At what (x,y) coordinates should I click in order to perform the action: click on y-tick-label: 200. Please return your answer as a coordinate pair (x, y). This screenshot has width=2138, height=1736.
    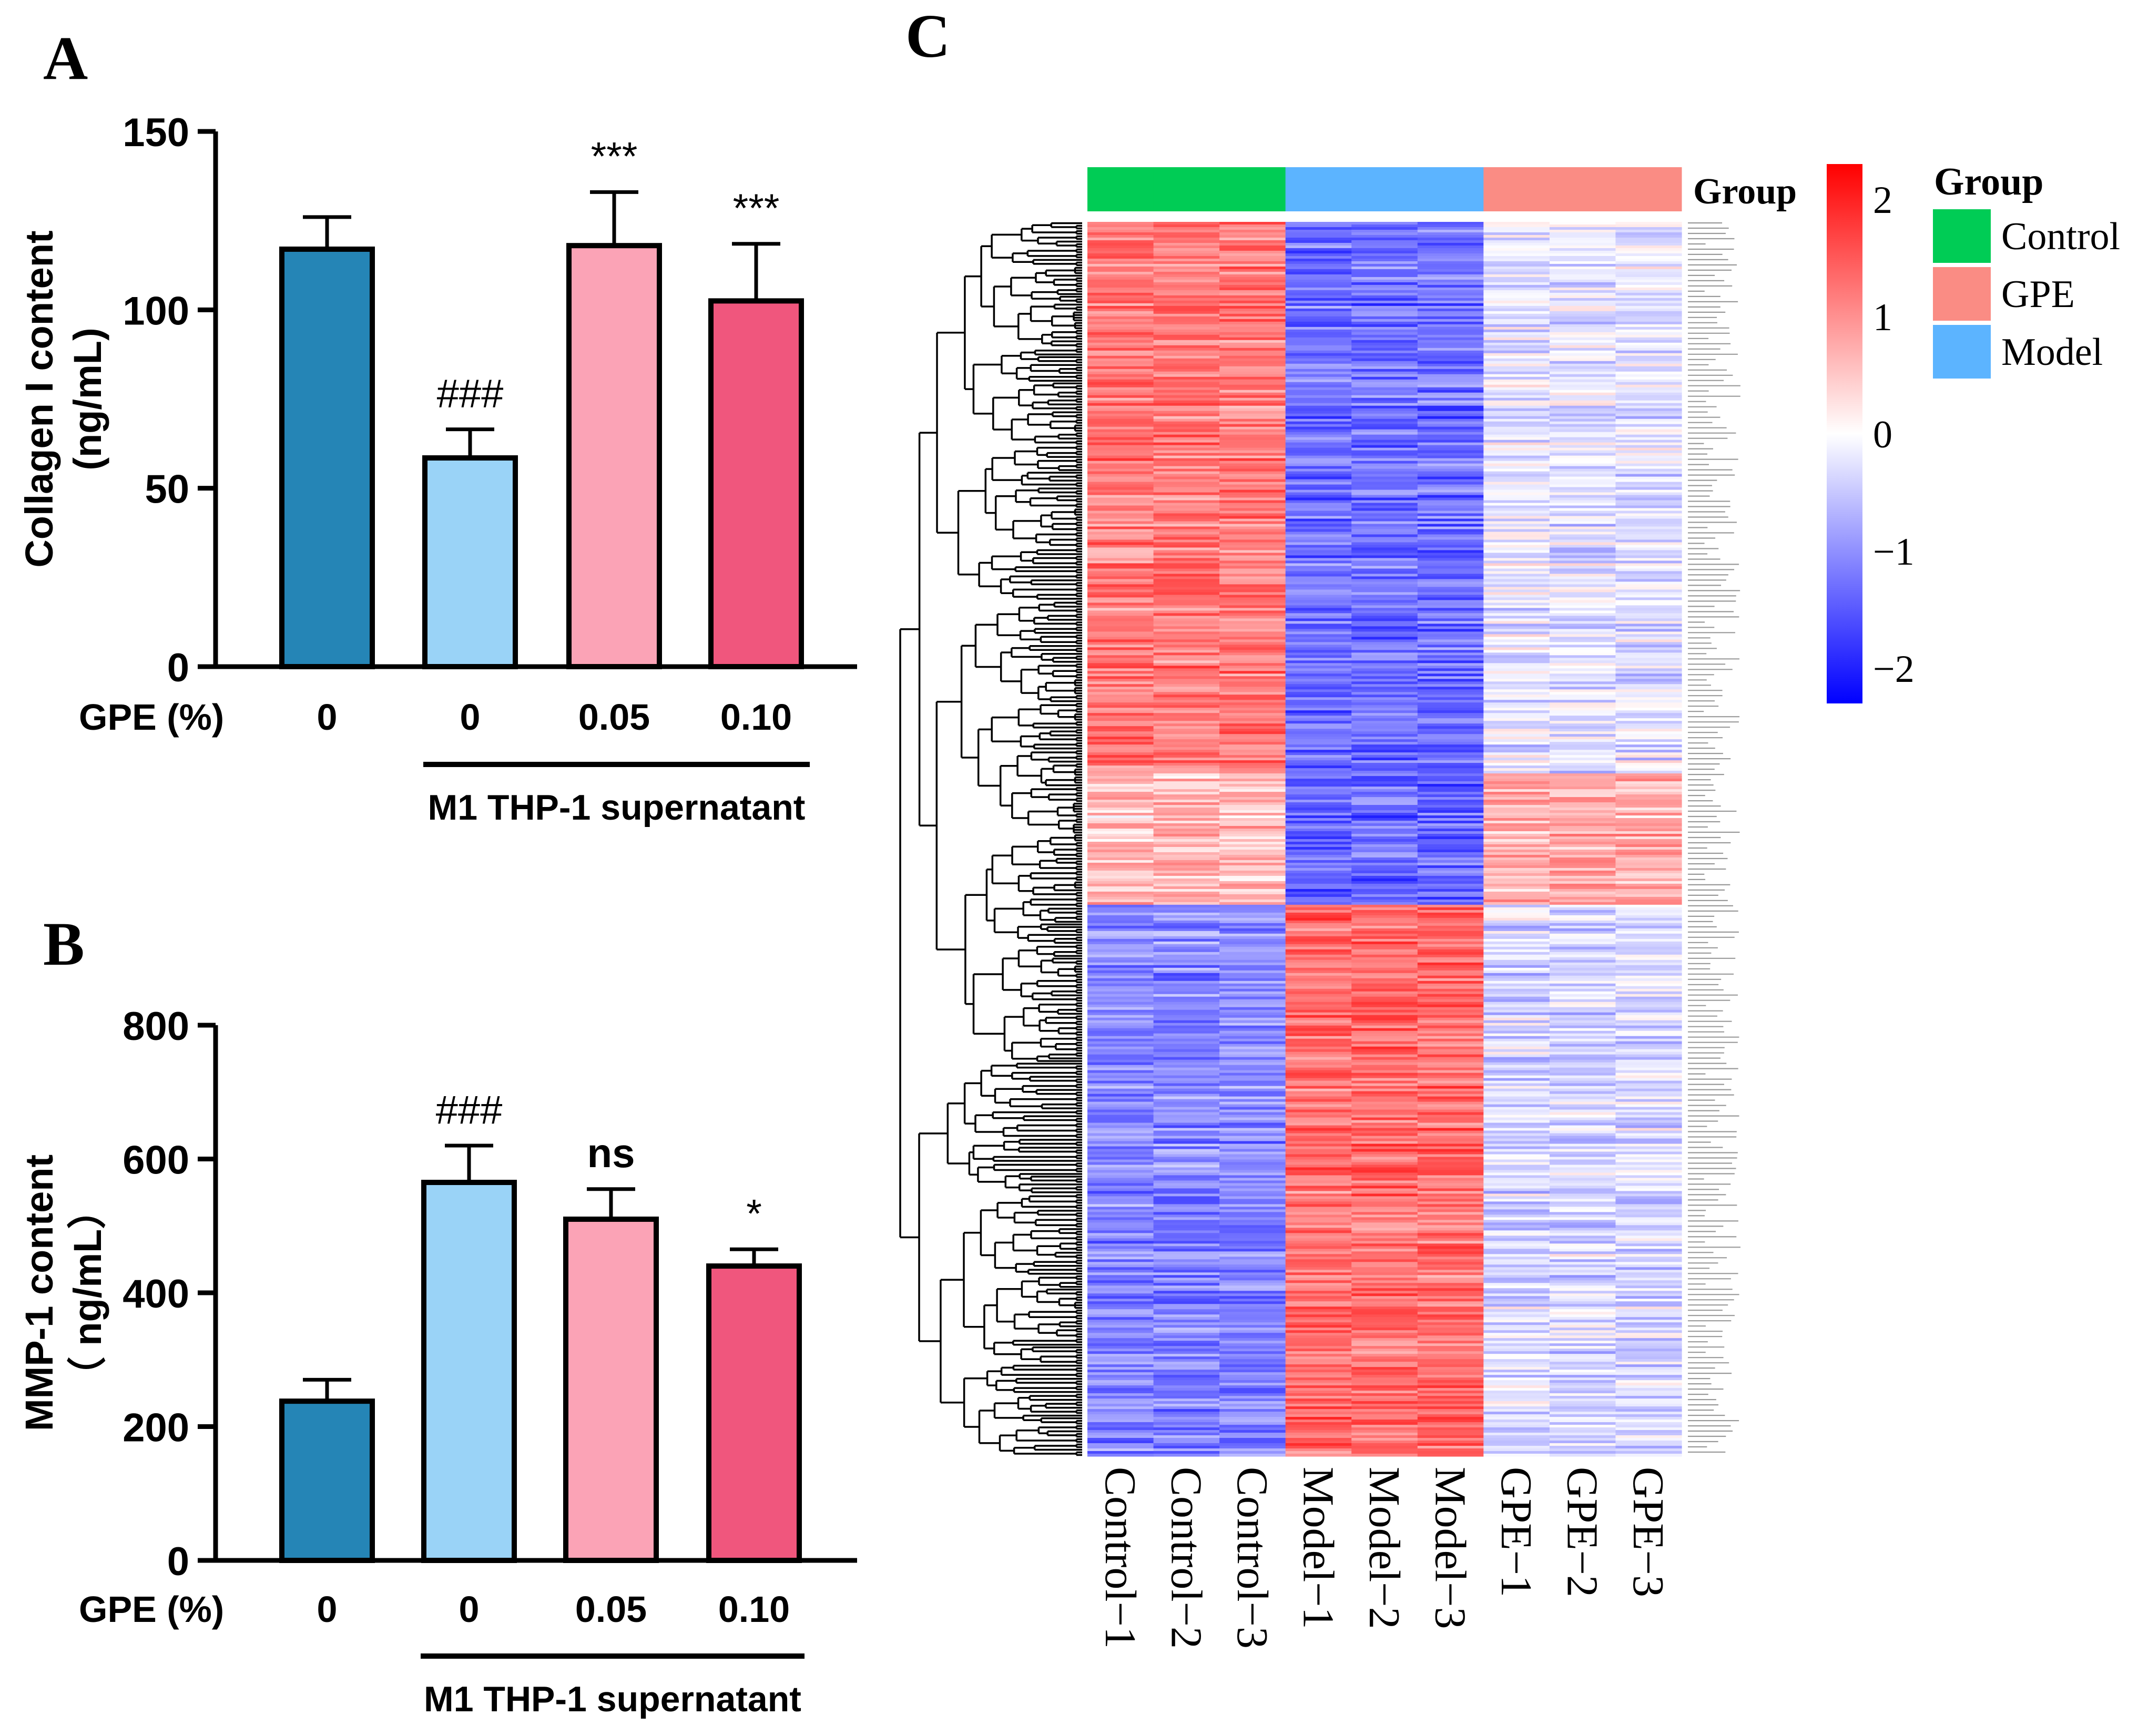
    Looking at the image, I should click on (156, 1428).